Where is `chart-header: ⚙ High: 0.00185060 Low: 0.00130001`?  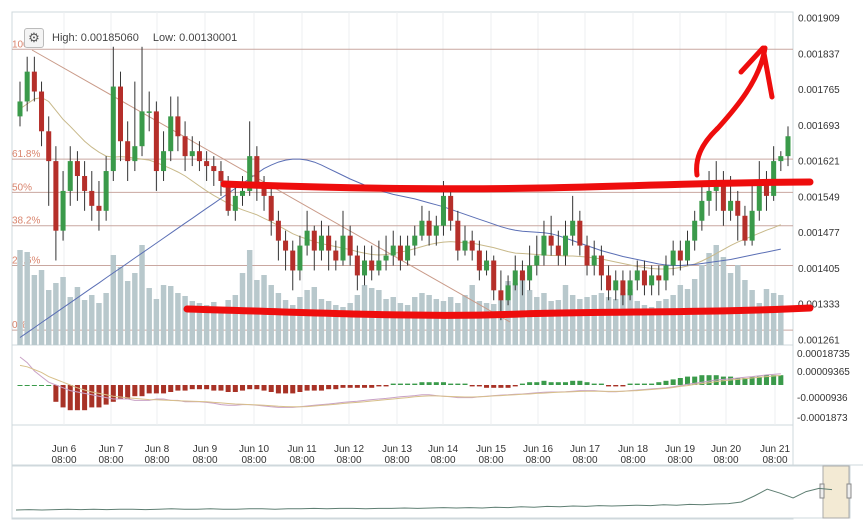 chart-header: ⚙ High: 0.00185060 Low: 0.00130001 is located at coordinates (137, 38).